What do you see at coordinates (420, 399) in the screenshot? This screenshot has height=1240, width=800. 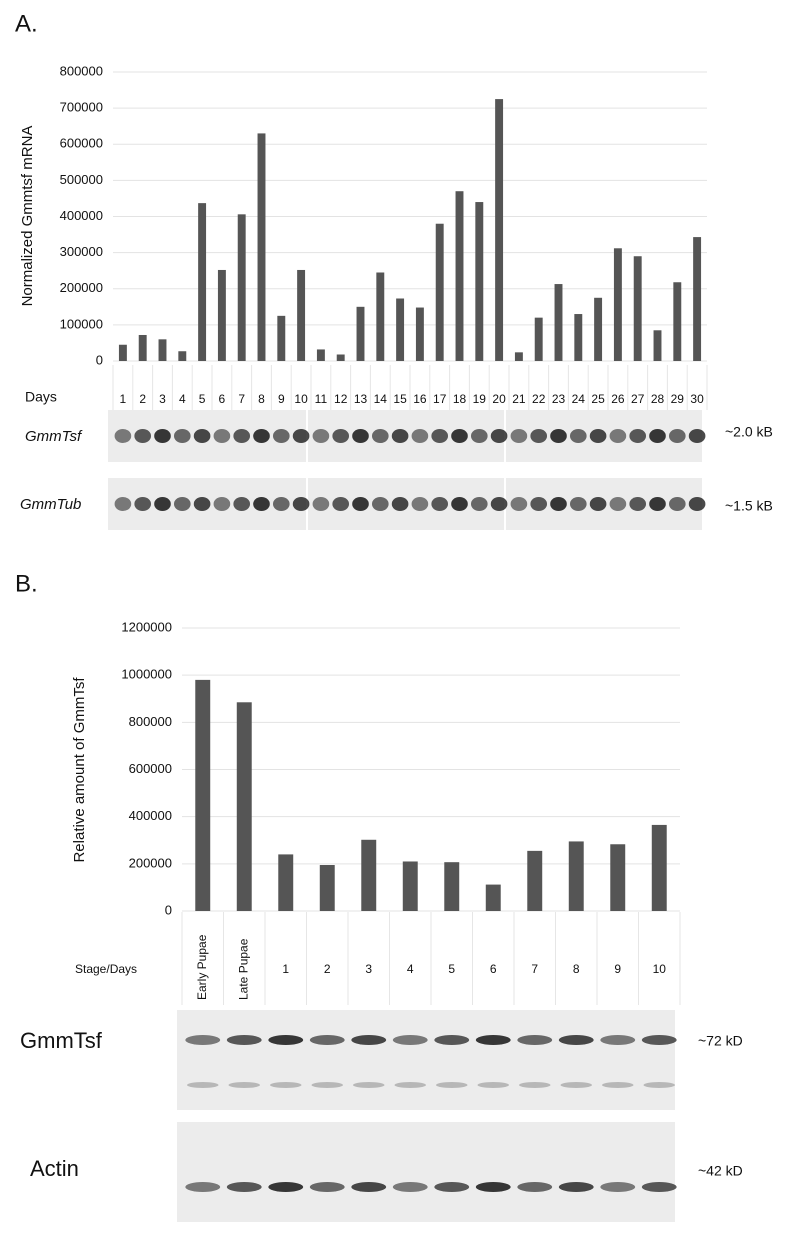 I see `x-tick-label: 16` at bounding box center [420, 399].